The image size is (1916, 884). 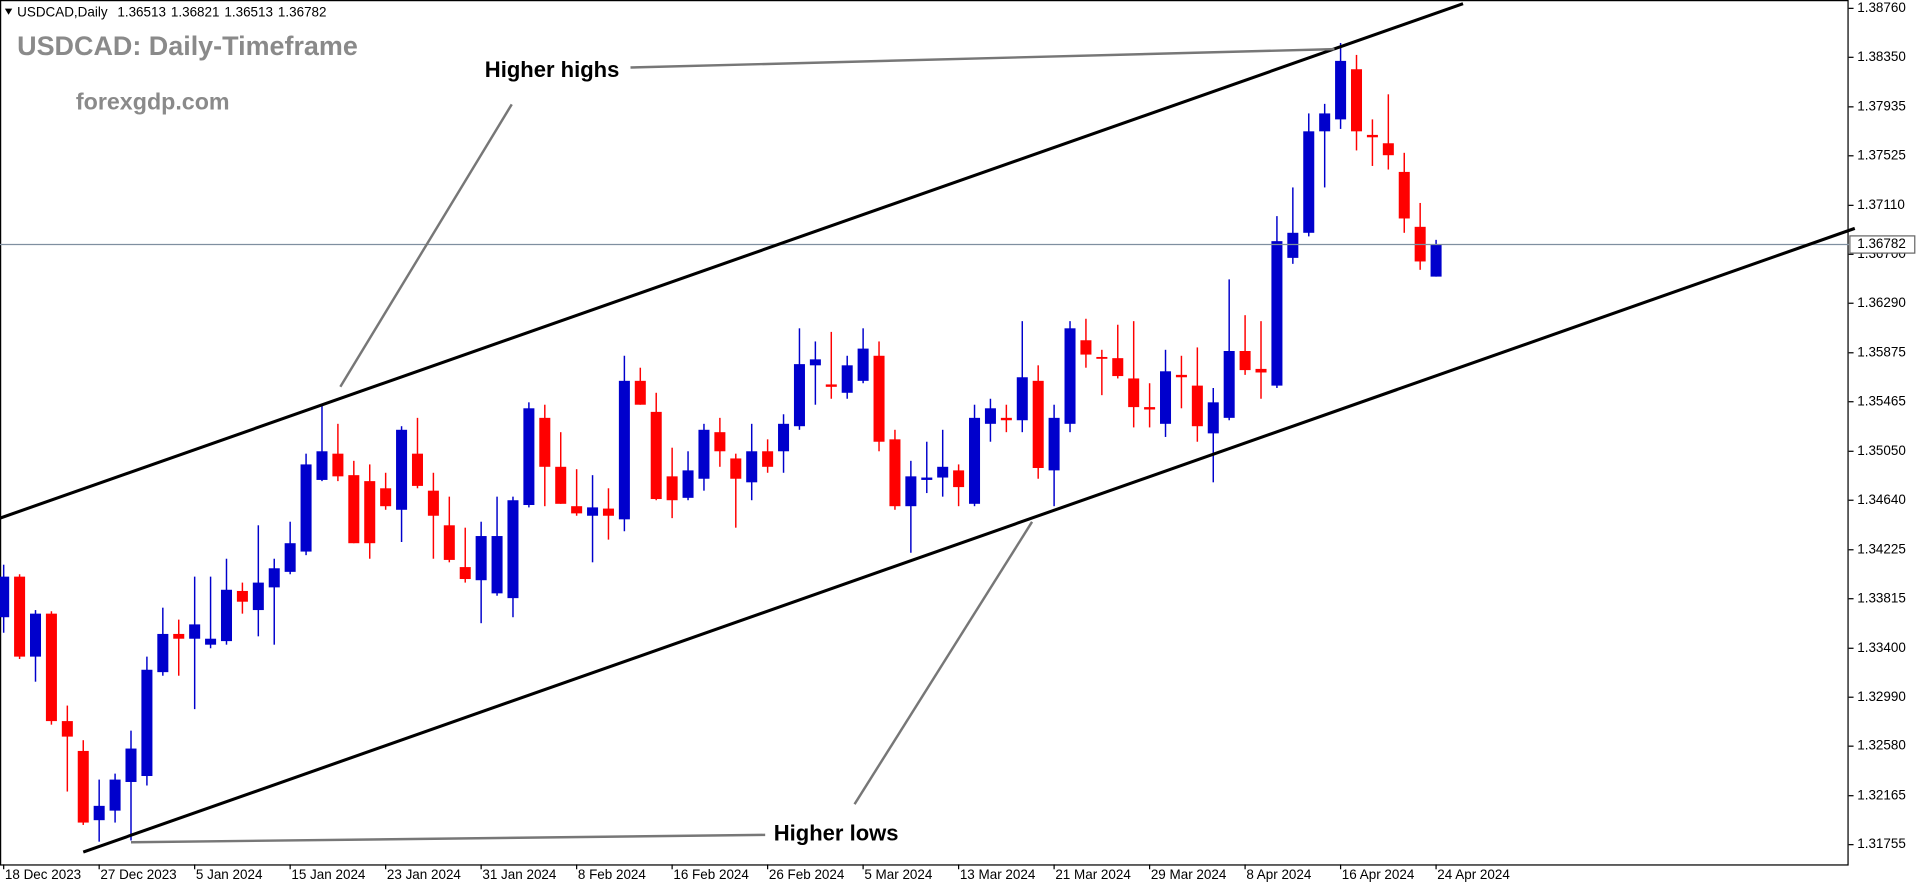 What do you see at coordinates (248, 11) in the screenshot?
I see `header-low: 1.36513` at bounding box center [248, 11].